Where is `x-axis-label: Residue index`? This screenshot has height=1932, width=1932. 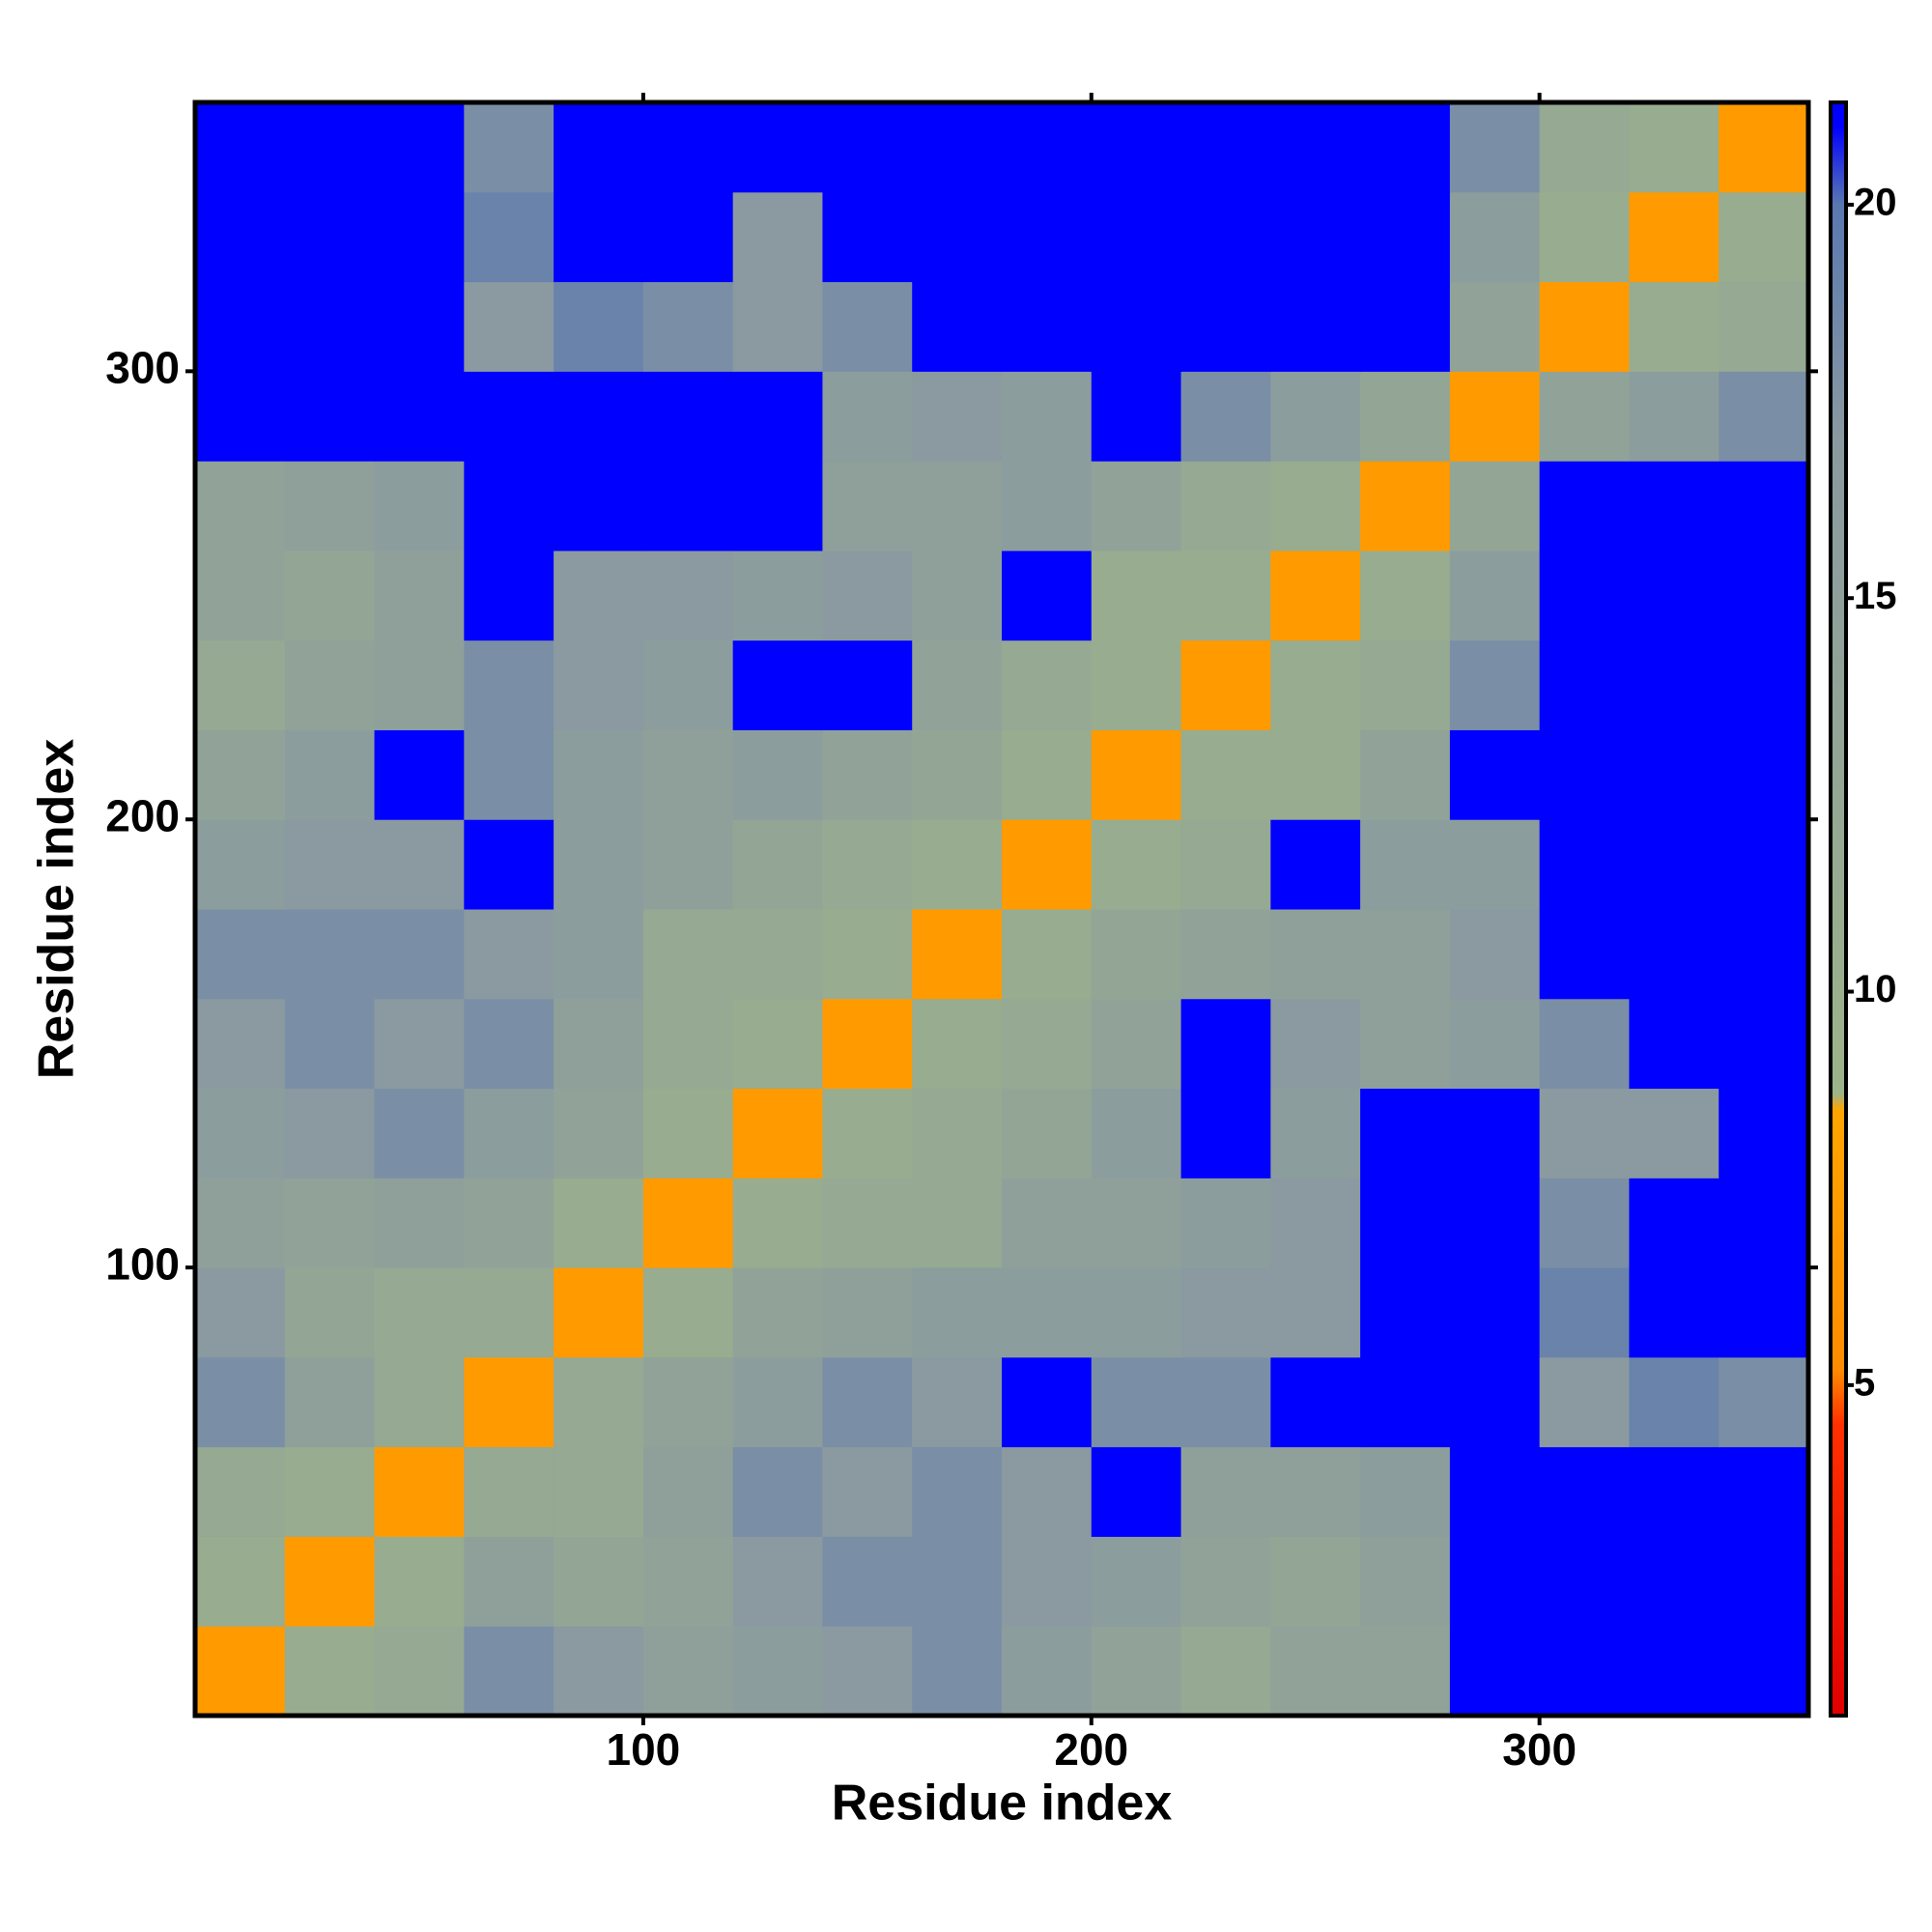
x-axis-label: Residue index is located at coordinates (1002, 1804).